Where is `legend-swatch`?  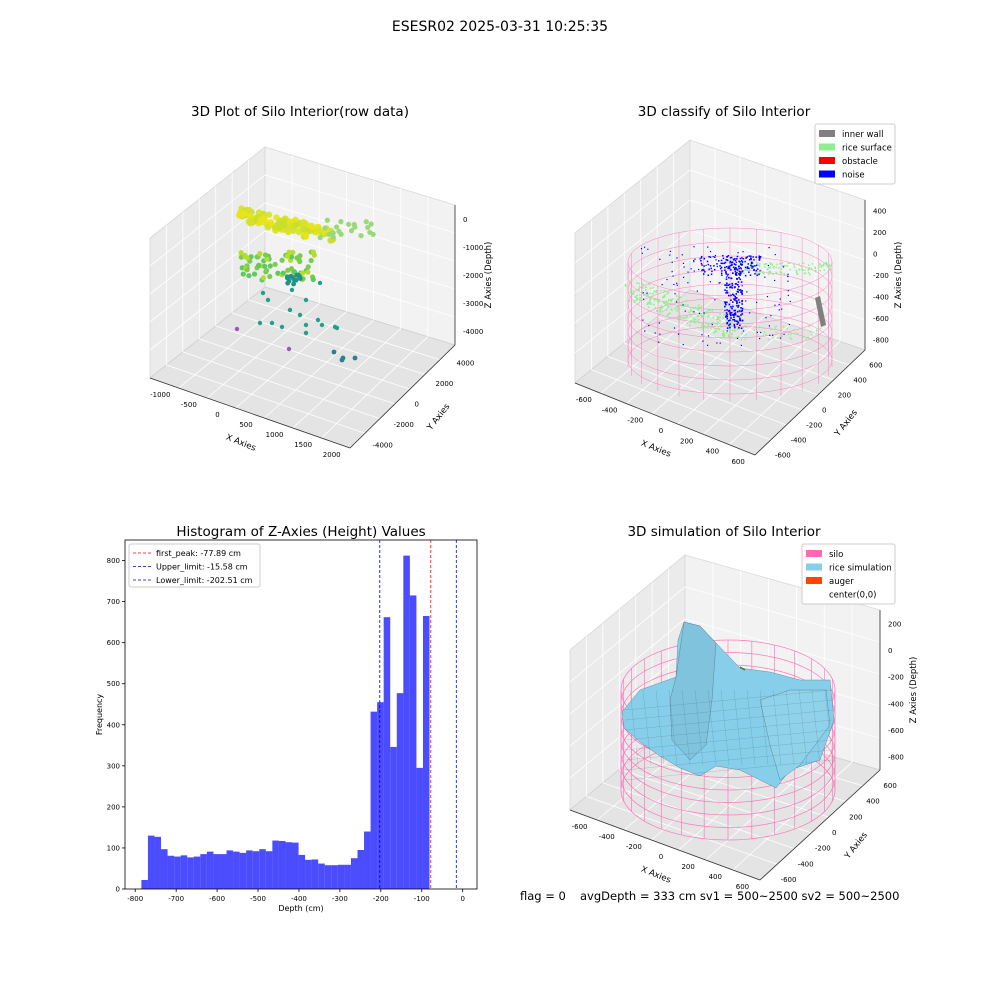
legend-swatch is located at coordinates (814, 553).